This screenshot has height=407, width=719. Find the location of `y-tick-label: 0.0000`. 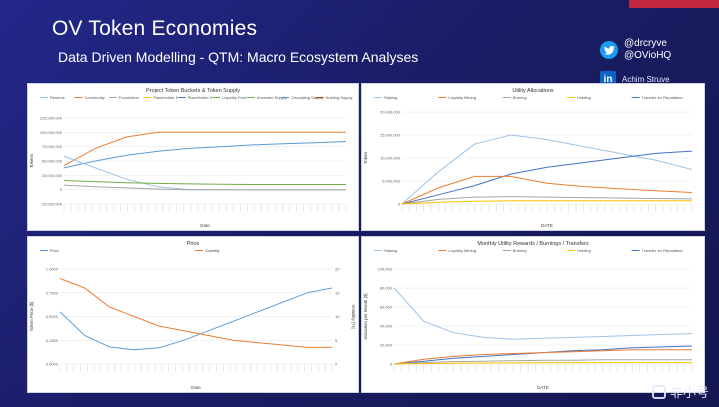

y-tick-label: 0.0000 is located at coordinates (52, 364).